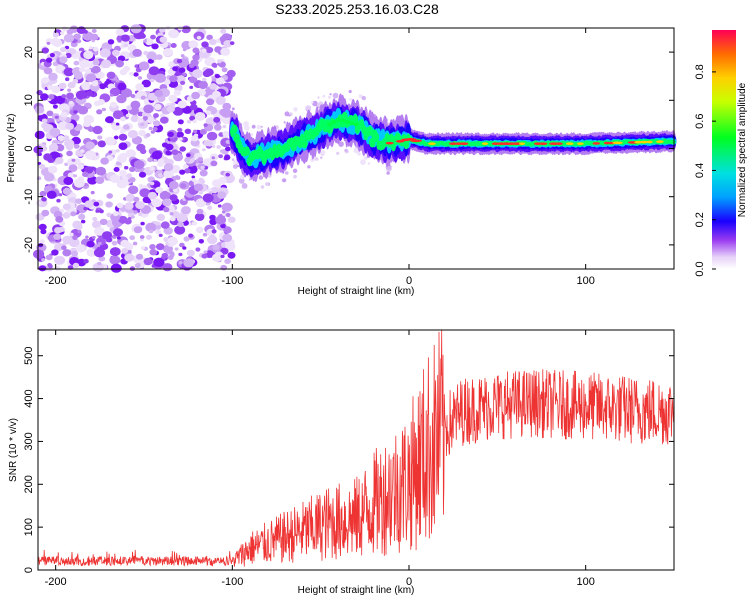  What do you see at coordinates (409, 582) in the screenshot?
I see `x-tick-label: 0` at bounding box center [409, 582].